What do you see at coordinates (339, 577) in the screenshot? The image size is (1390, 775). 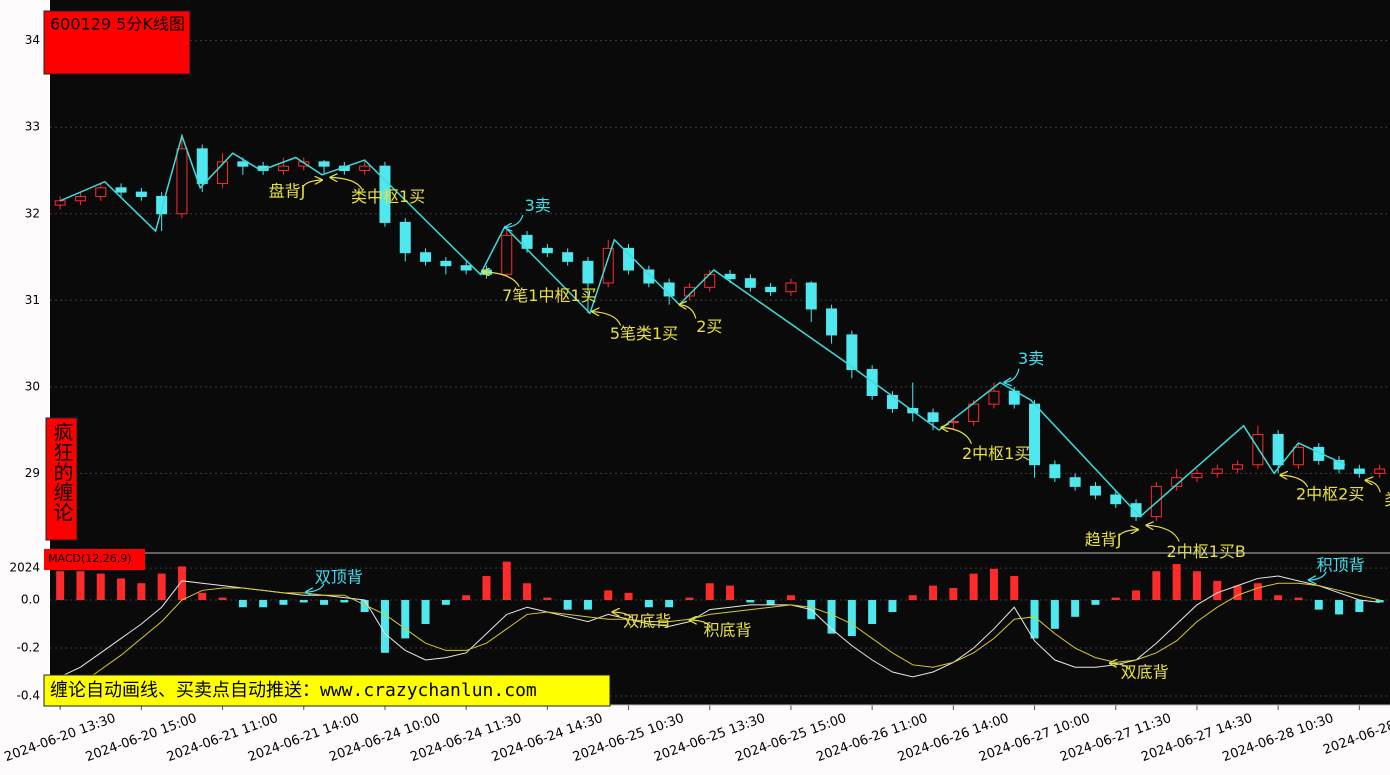 I see `annotation: 双顶背` at bounding box center [339, 577].